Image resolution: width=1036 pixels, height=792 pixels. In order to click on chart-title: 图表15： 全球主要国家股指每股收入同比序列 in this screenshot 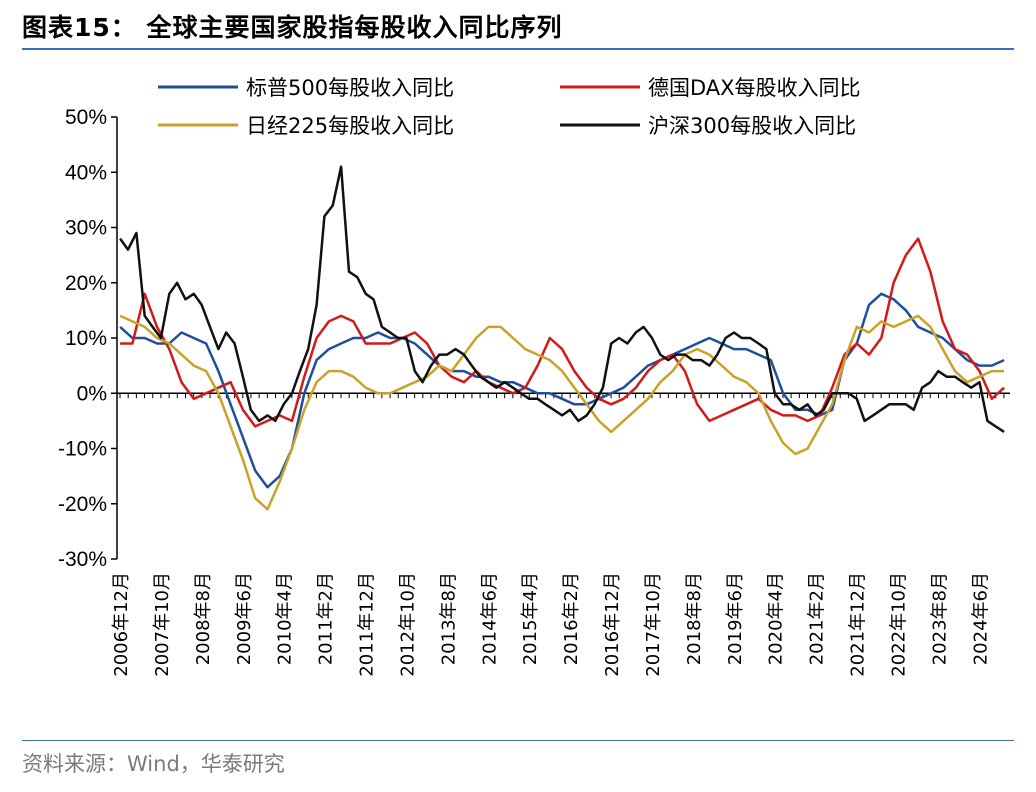, I will do `click(292, 27)`.